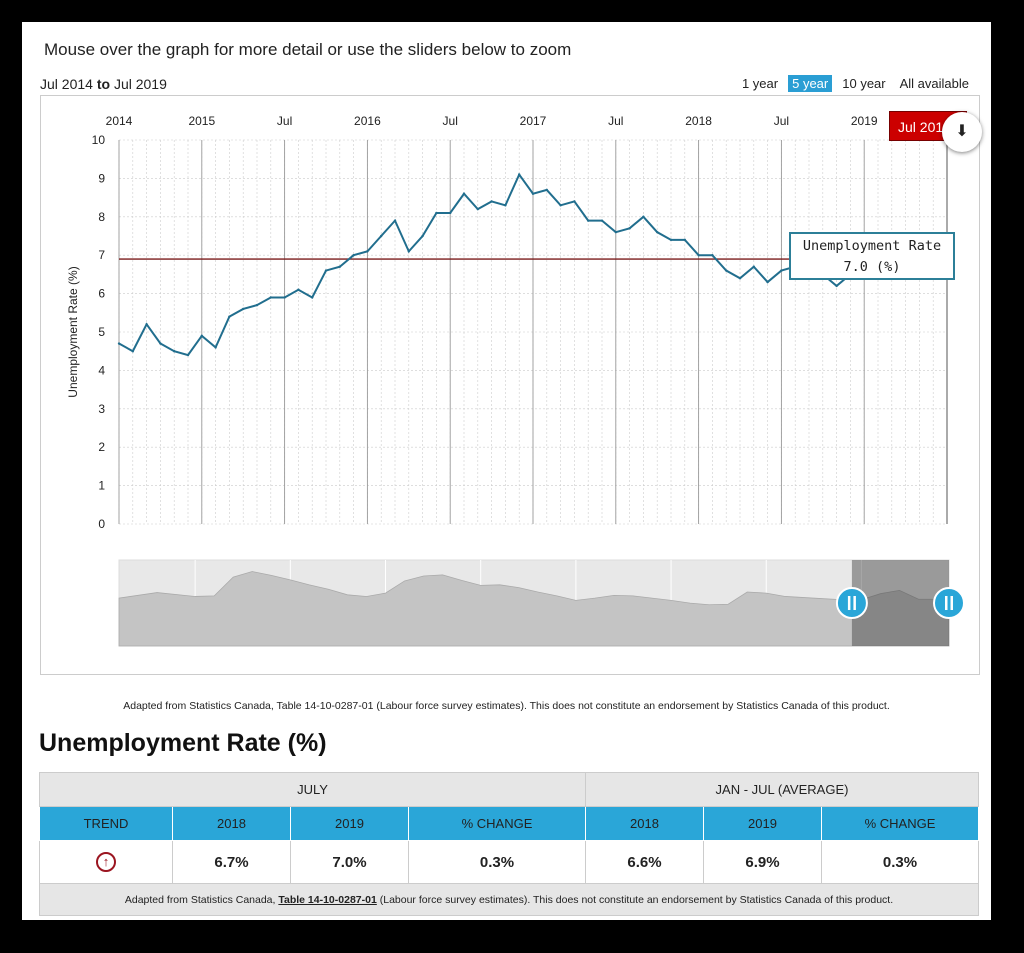 The height and width of the screenshot is (953, 1024). I want to click on value-cell: 6.9%, so click(762, 862).